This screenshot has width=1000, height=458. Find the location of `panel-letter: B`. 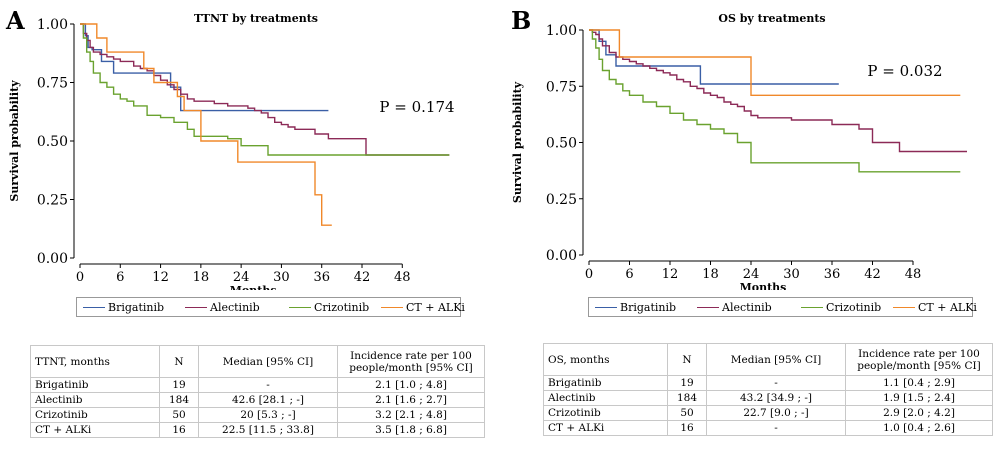

panel-letter: B is located at coordinates (521, 20).